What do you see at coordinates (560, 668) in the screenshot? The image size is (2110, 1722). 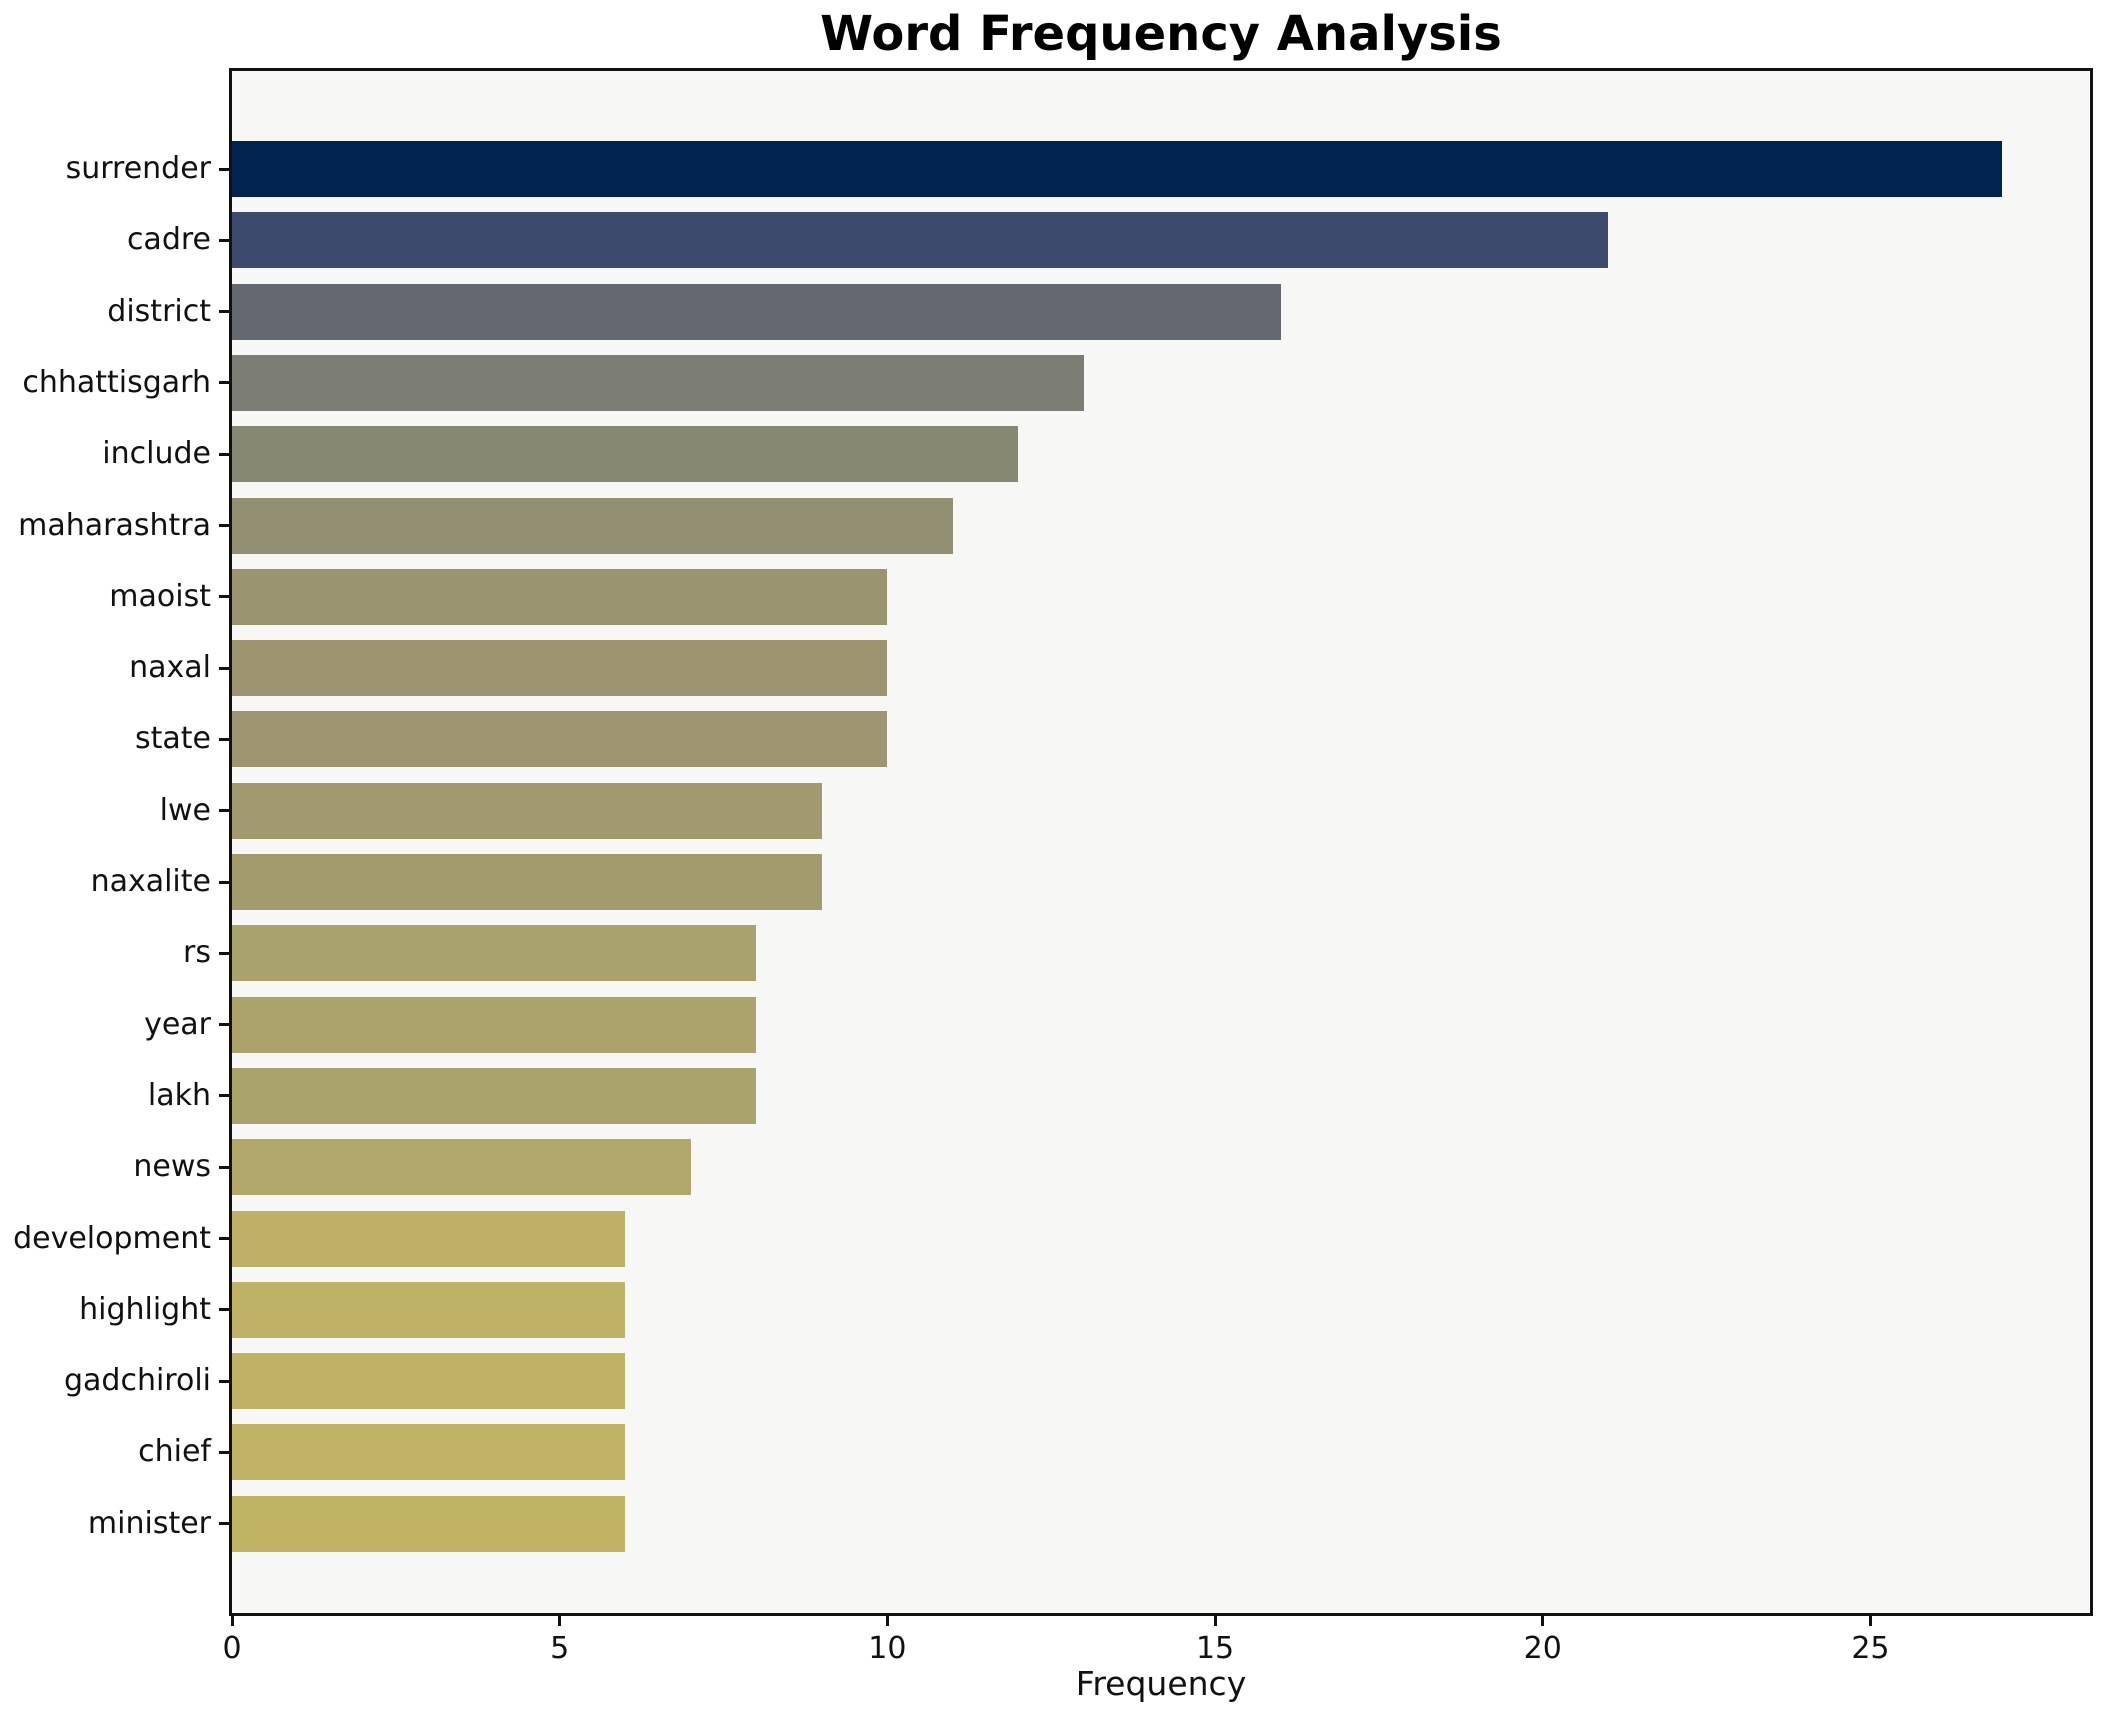 I see `bar-naxal` at bounding box center [560, 668].